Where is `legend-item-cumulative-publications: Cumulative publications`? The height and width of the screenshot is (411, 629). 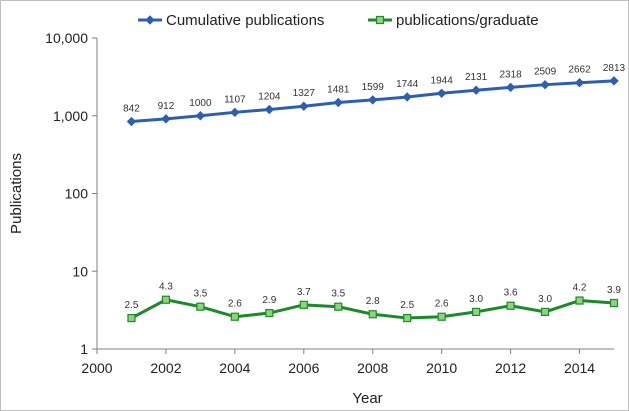 legend-item-cumulative-publications: Cumulative publications is located at coordinates (231, 20).